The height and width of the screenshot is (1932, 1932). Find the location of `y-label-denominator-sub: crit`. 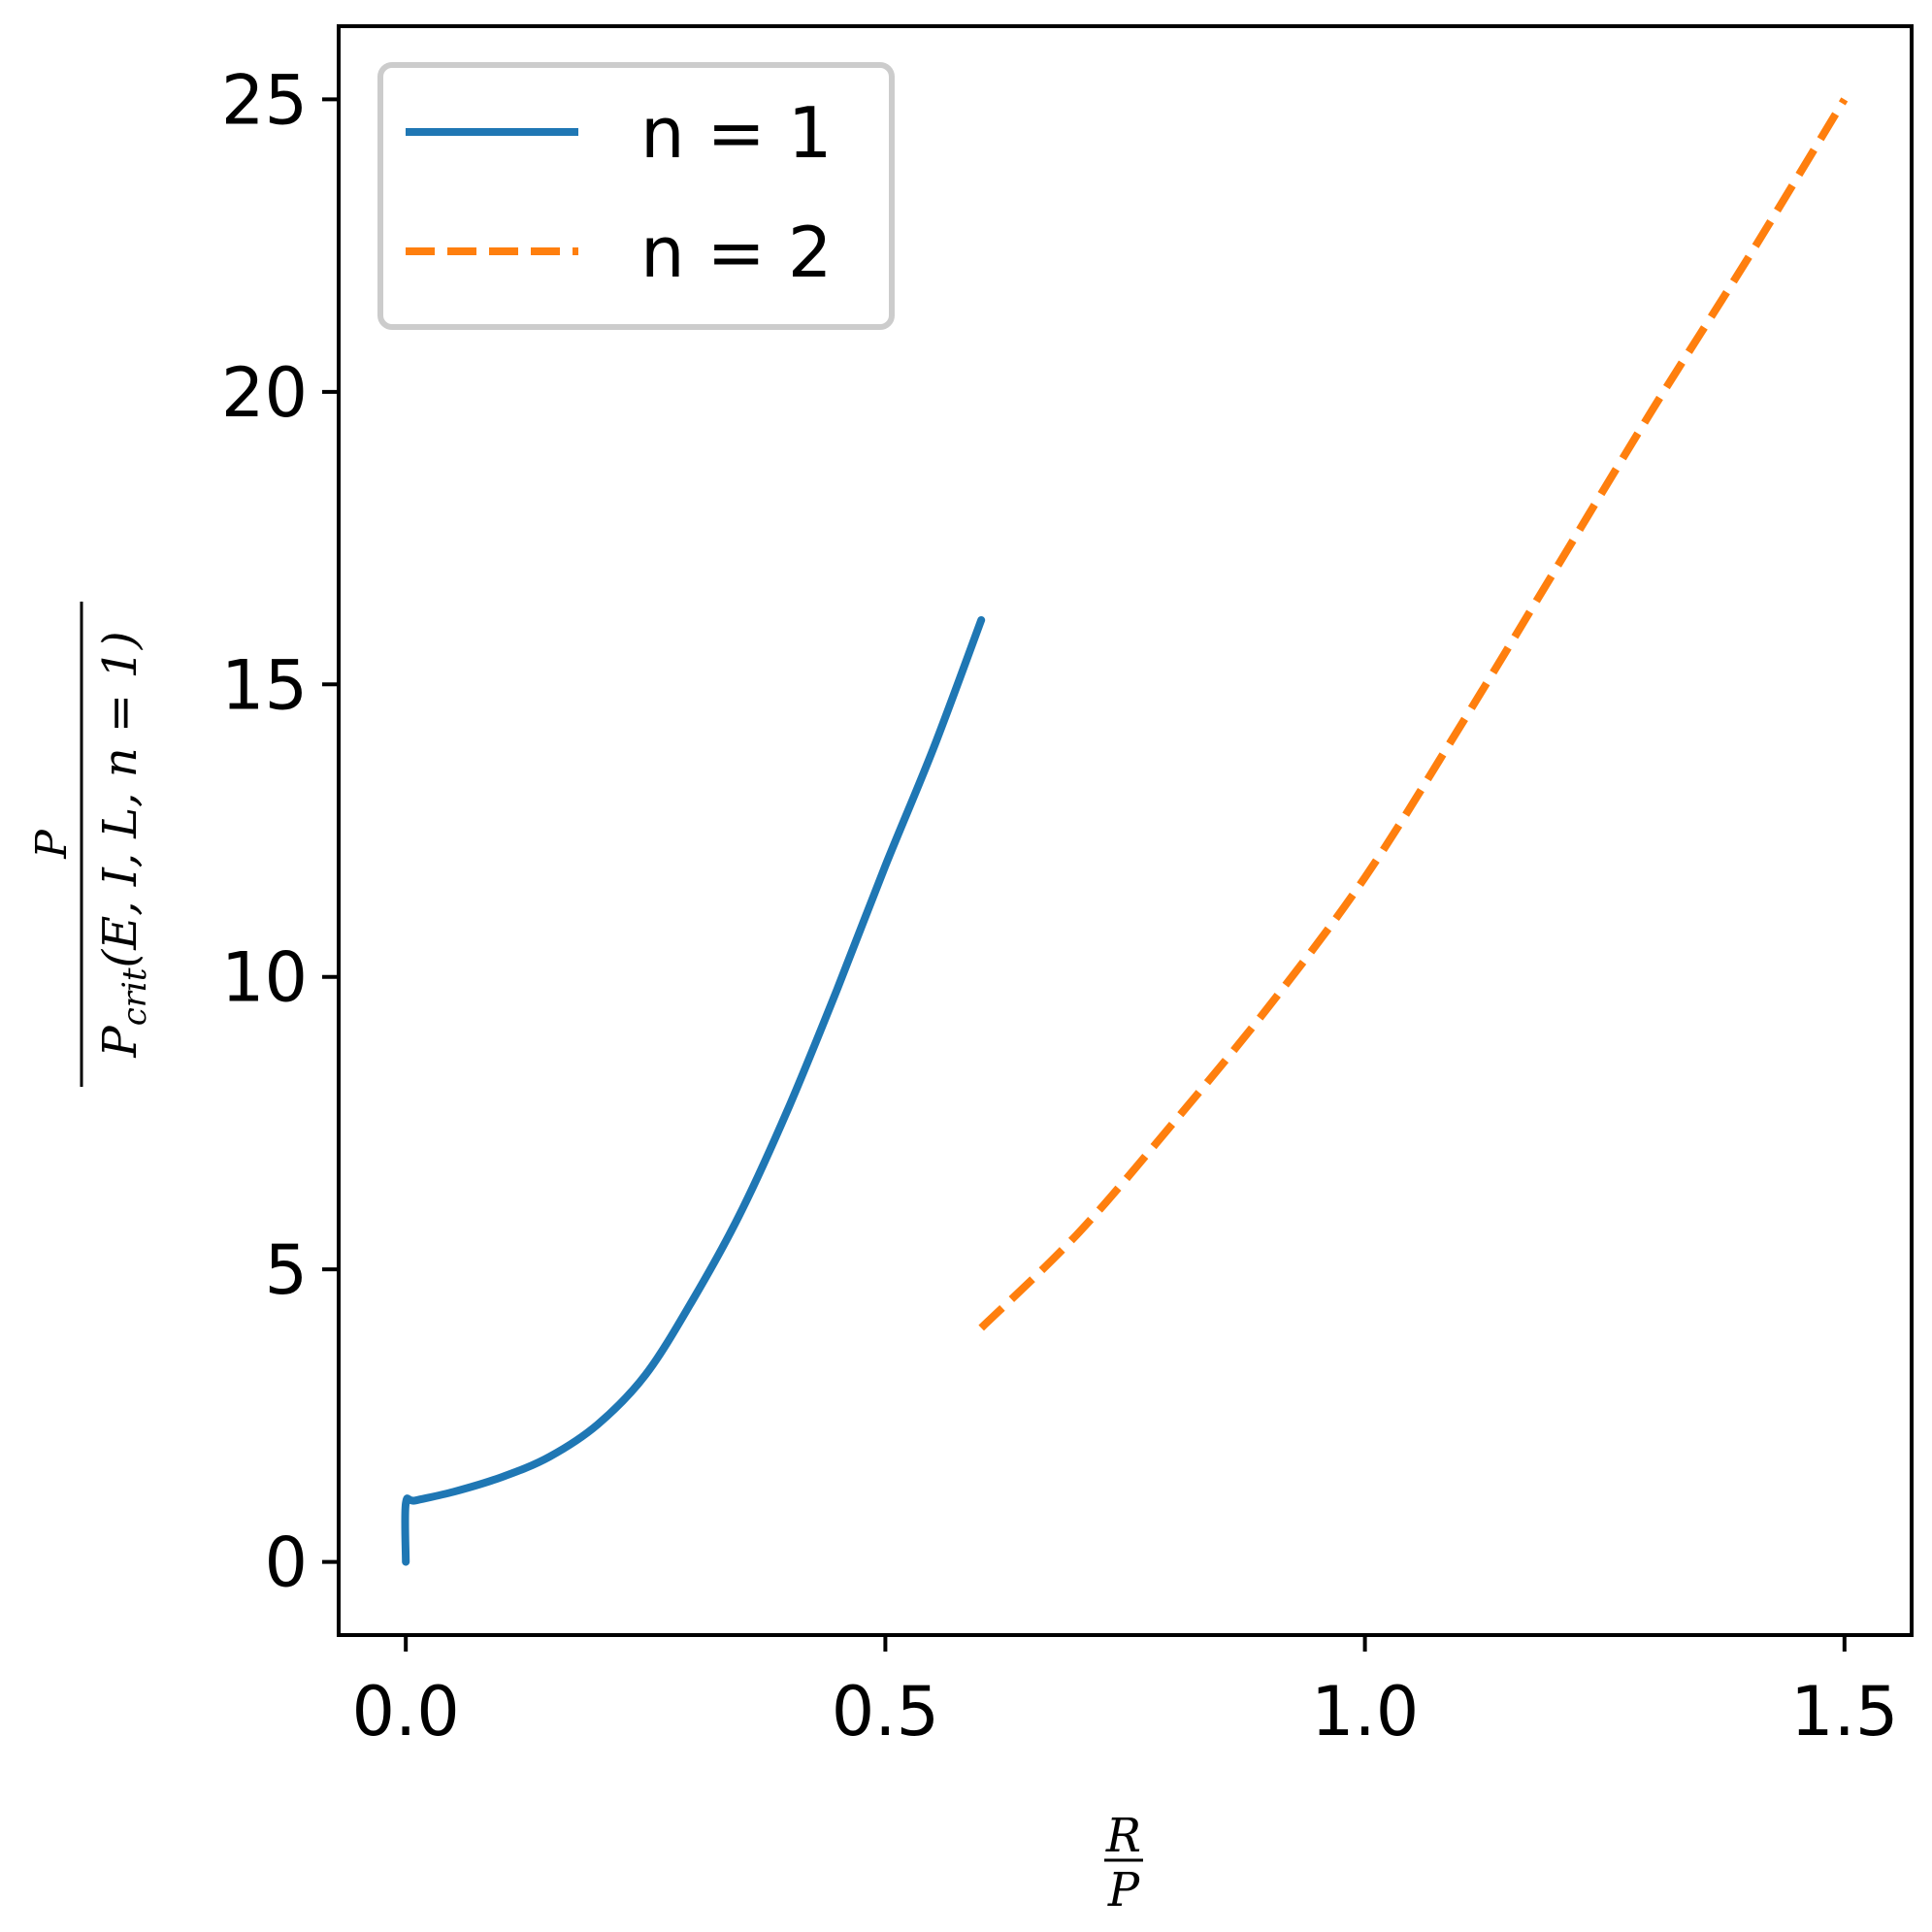

y-label-denominator-sub: crit is located at coordinates (135, 997).